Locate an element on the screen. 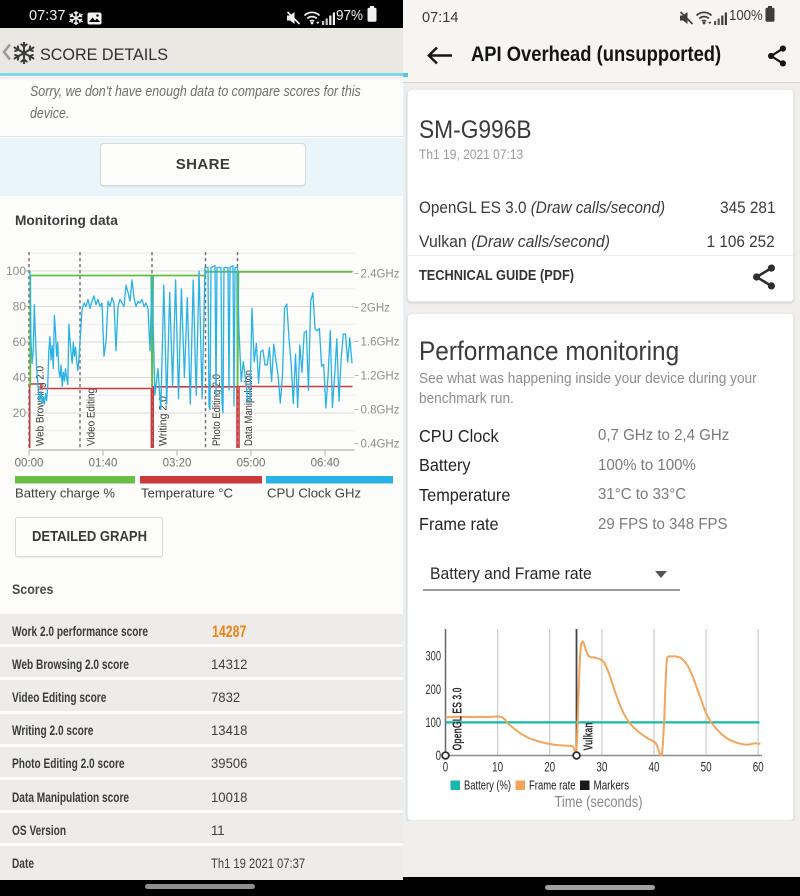 This screenshot has width=800, height=896. svg-text: Photo Editing 2.0 is located at coordinates (217, 410).